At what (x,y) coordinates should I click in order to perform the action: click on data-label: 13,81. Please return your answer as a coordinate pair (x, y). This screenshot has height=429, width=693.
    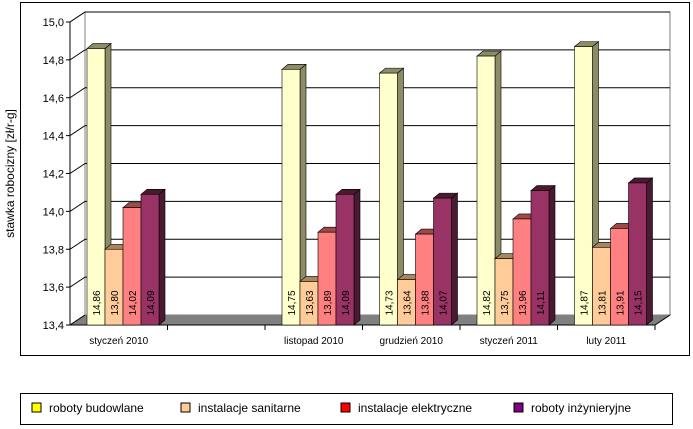
    Looking at the image, I should click on (603, 302).